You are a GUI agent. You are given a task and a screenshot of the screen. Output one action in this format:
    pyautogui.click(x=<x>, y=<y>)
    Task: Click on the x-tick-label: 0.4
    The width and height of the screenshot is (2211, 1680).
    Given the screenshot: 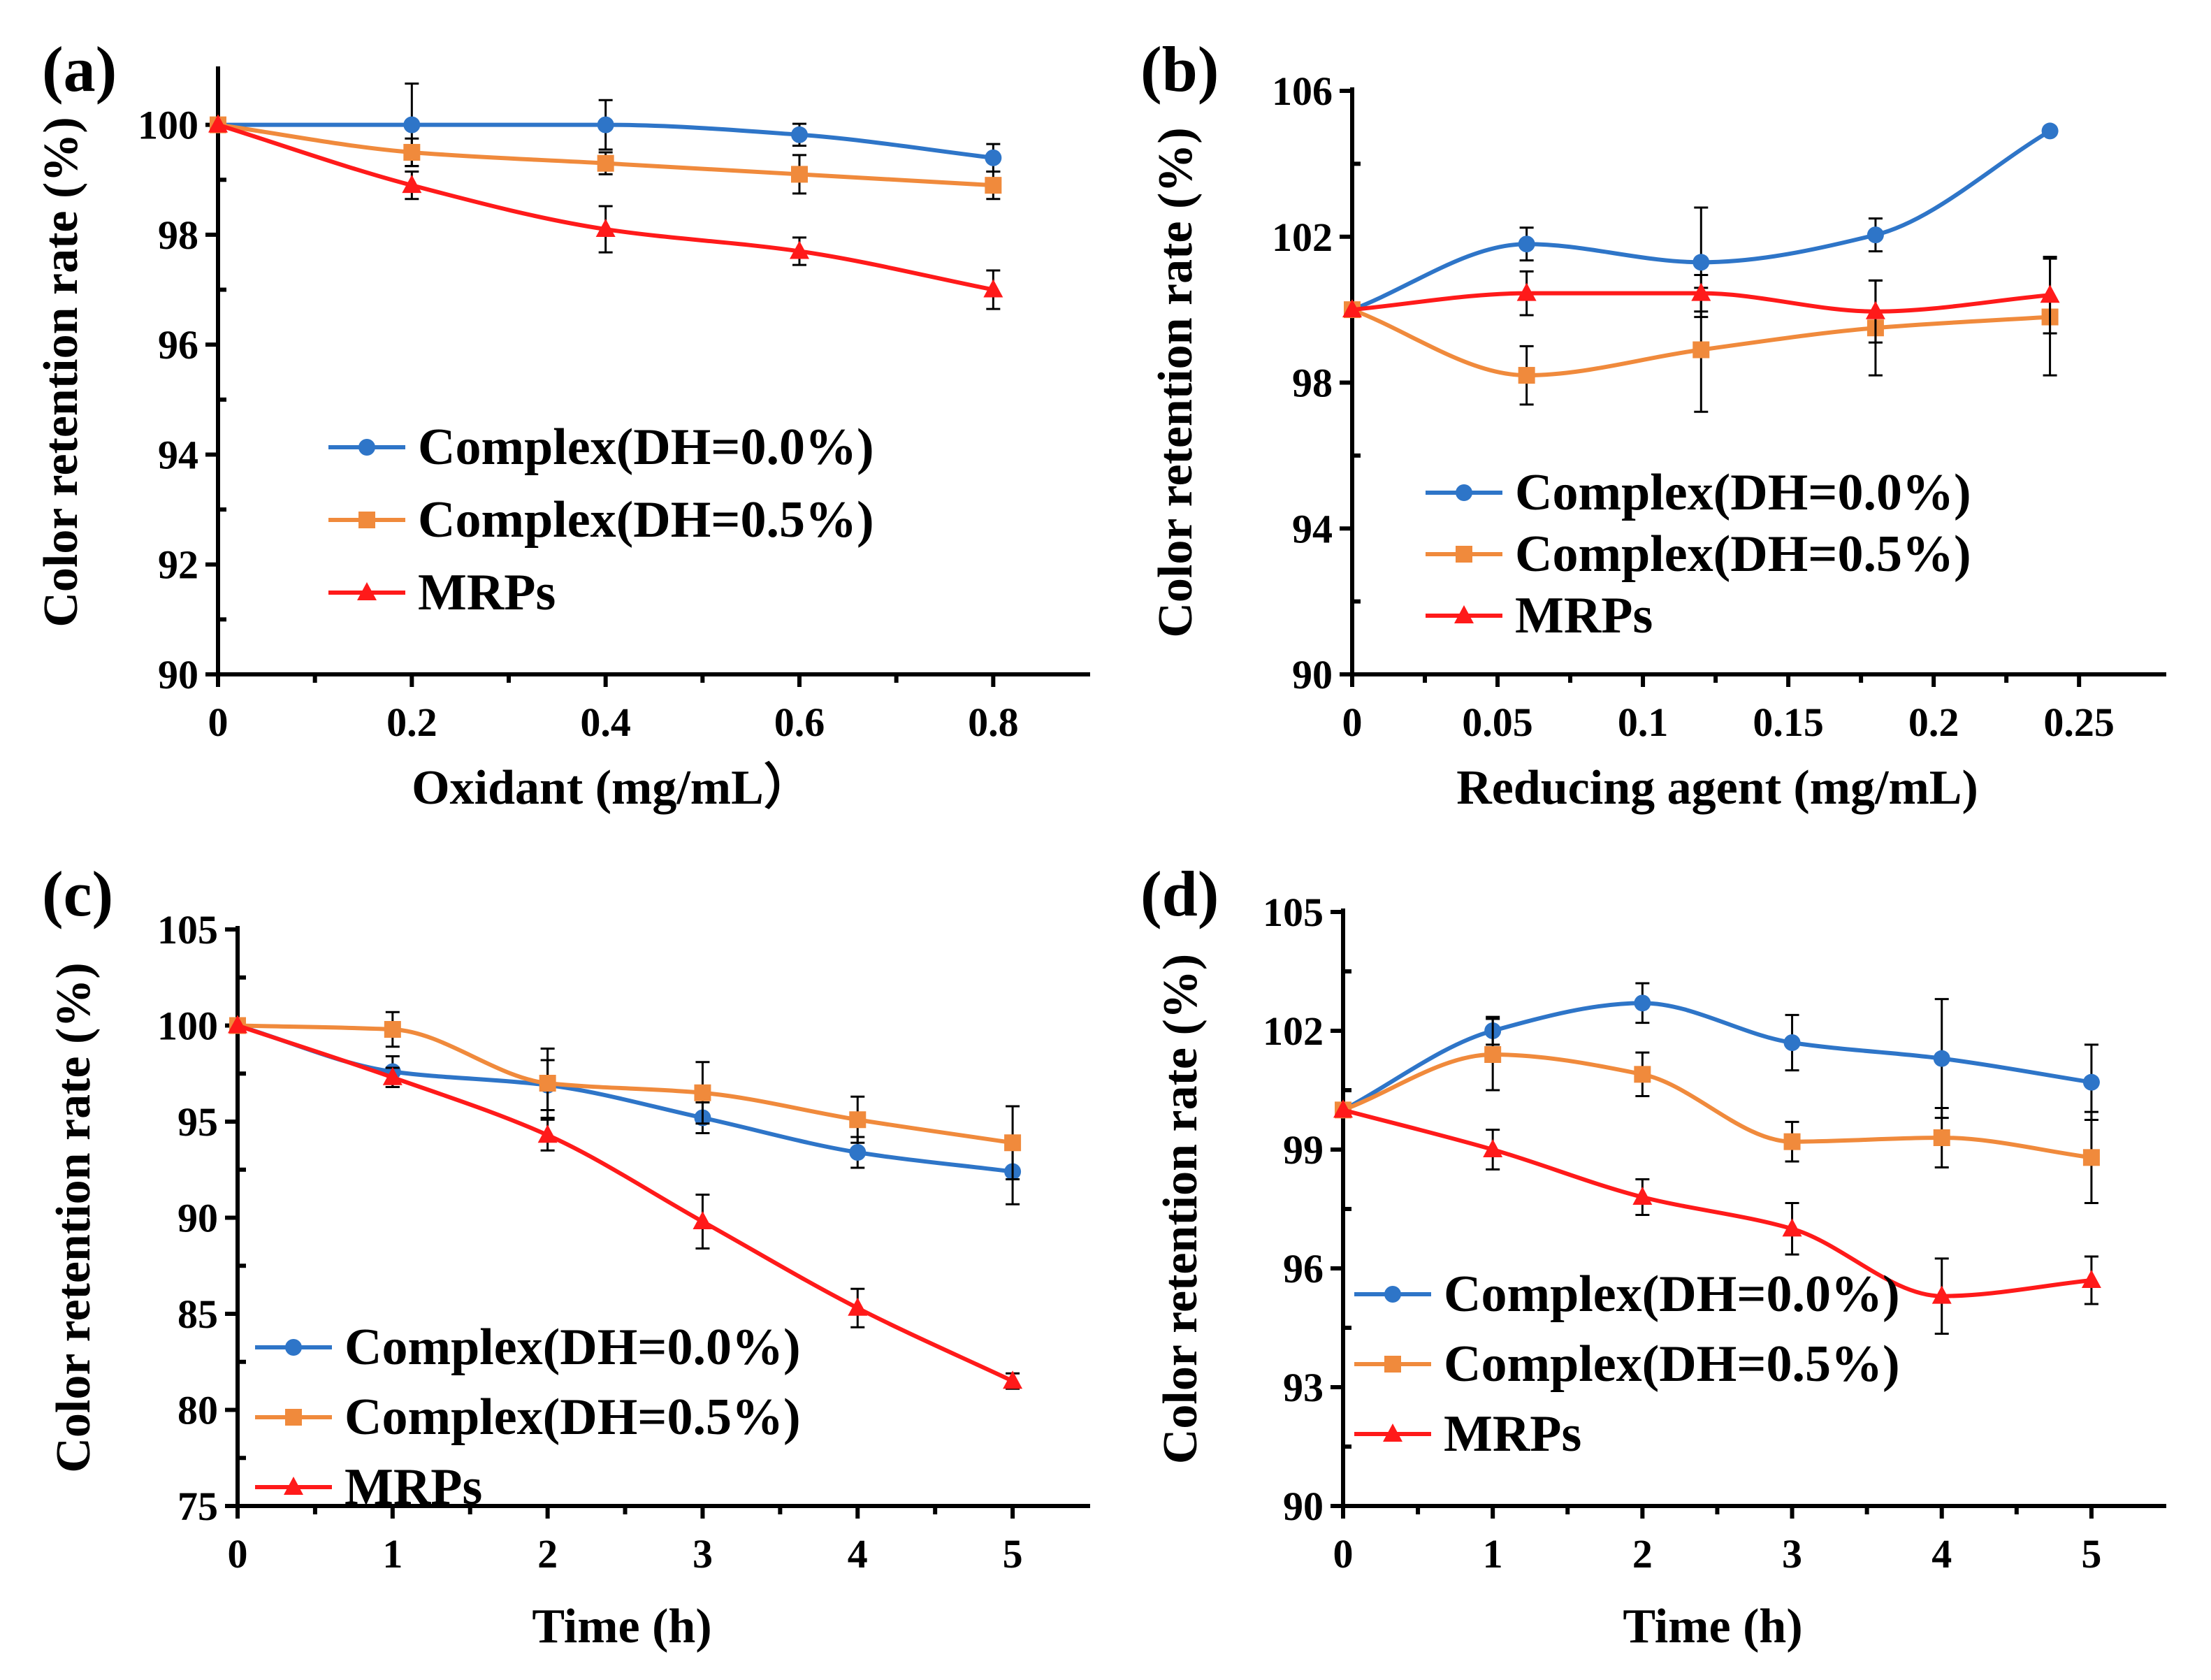 What is the action you would take?
    pyautogui.click(x=605, y=722)
    